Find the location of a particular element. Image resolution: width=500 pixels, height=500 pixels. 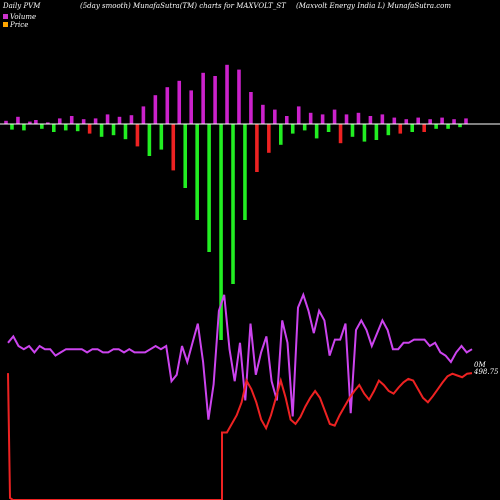

last-price-label: 498.75 is located at coordinates (486, 372).